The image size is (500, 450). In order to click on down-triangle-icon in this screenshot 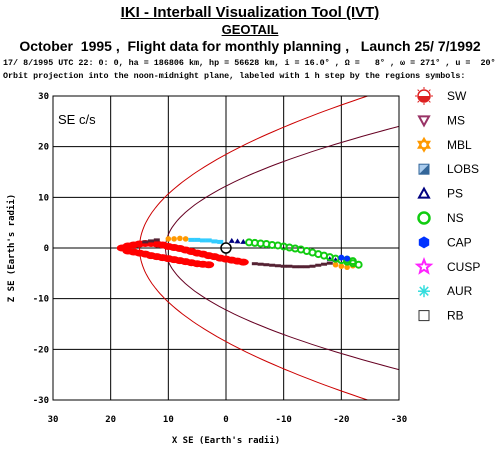, I will do `click(424, 121)`.